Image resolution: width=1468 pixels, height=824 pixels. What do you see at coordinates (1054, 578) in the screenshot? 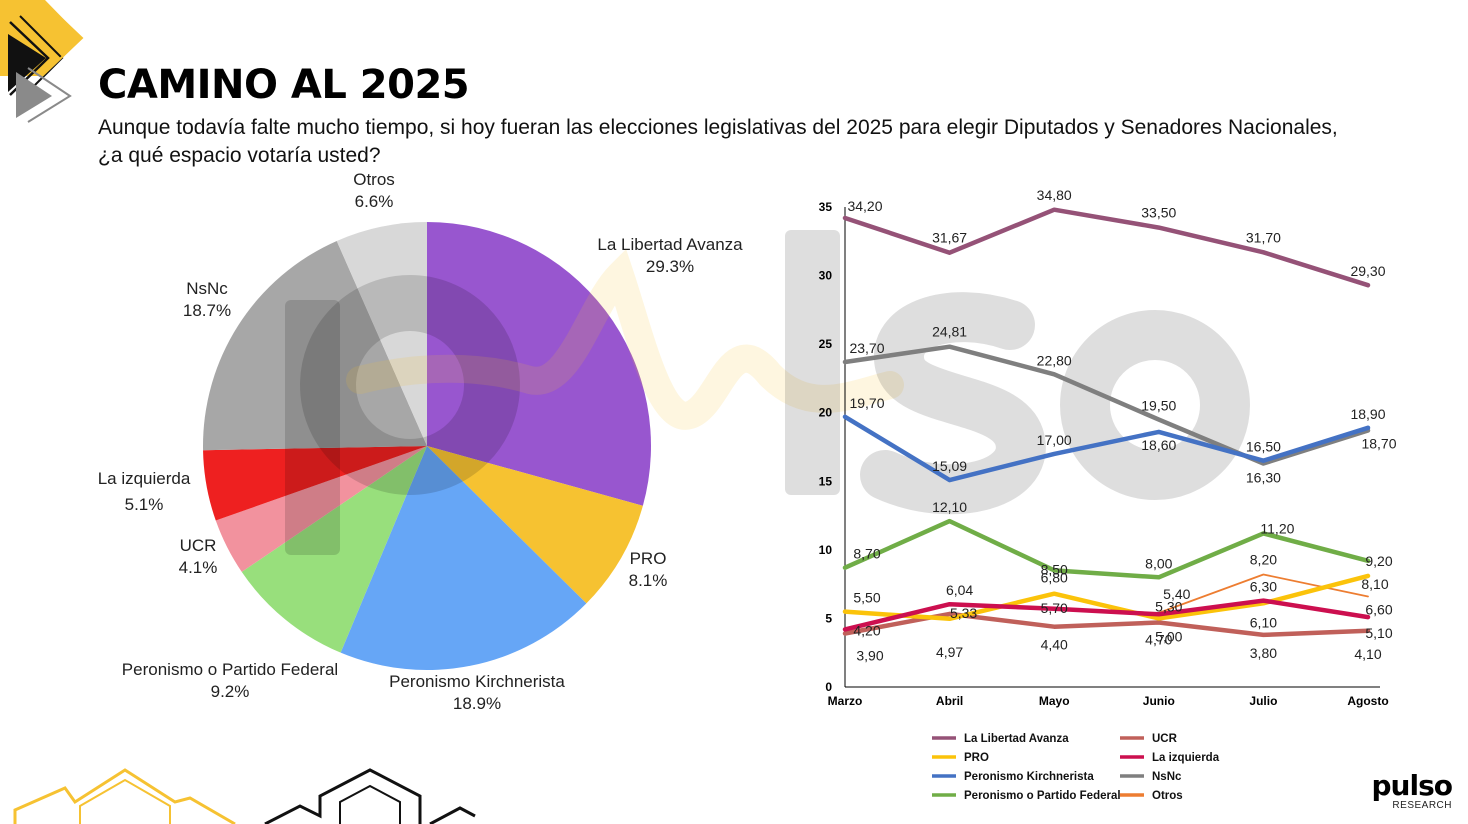
I see `data-label-pro: 6,80` at bounding box center [1054, 578].